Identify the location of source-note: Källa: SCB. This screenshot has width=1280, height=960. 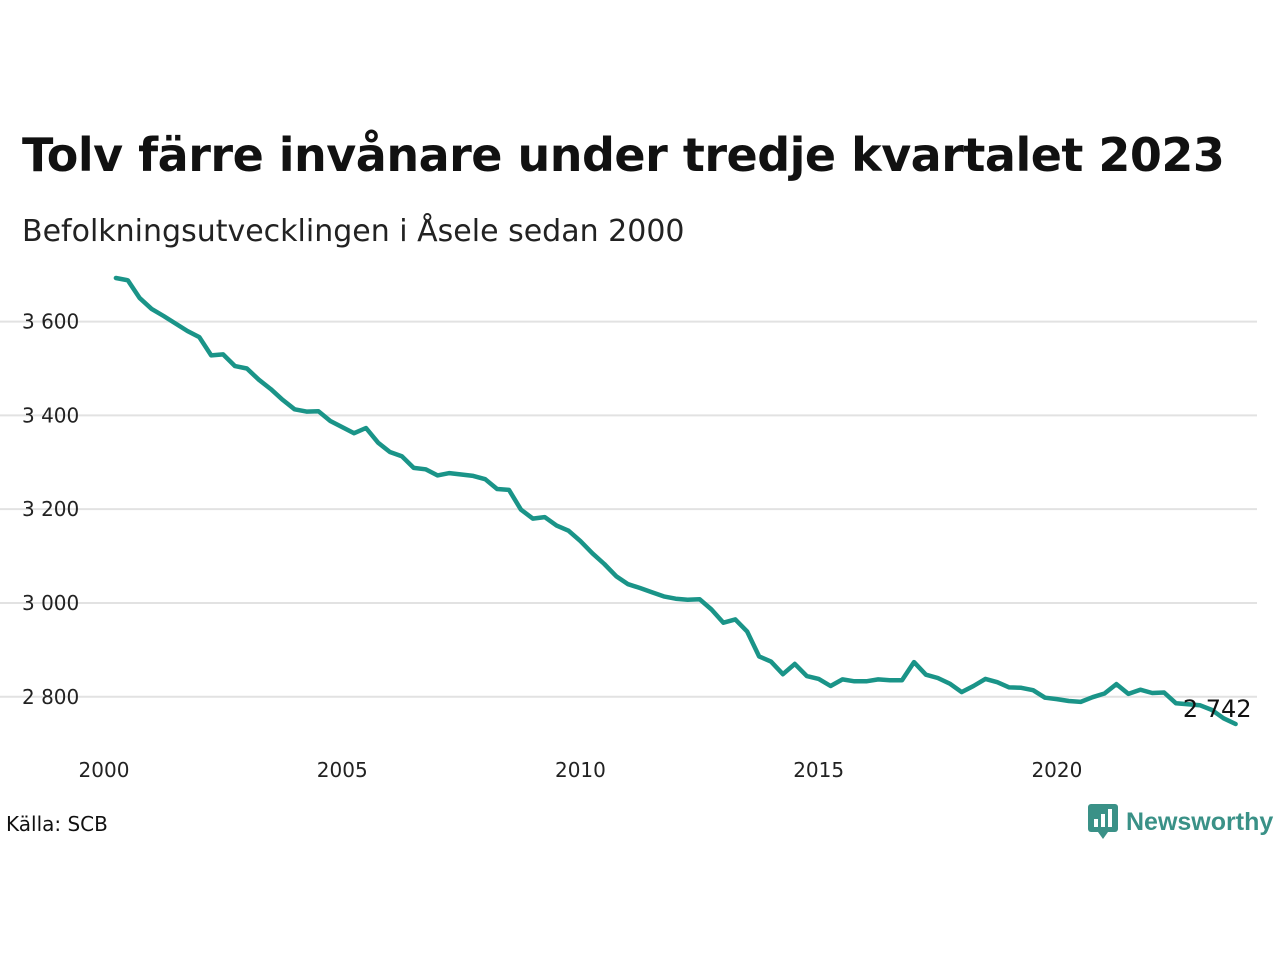
(57, 824).